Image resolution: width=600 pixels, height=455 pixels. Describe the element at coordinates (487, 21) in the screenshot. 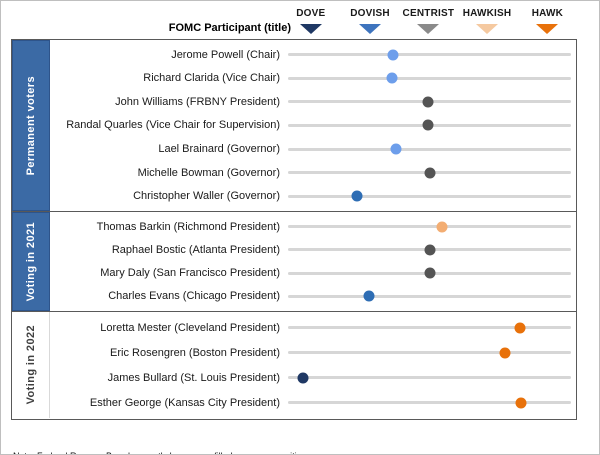

I see `category-hawkish: HAWKISH` at that location.